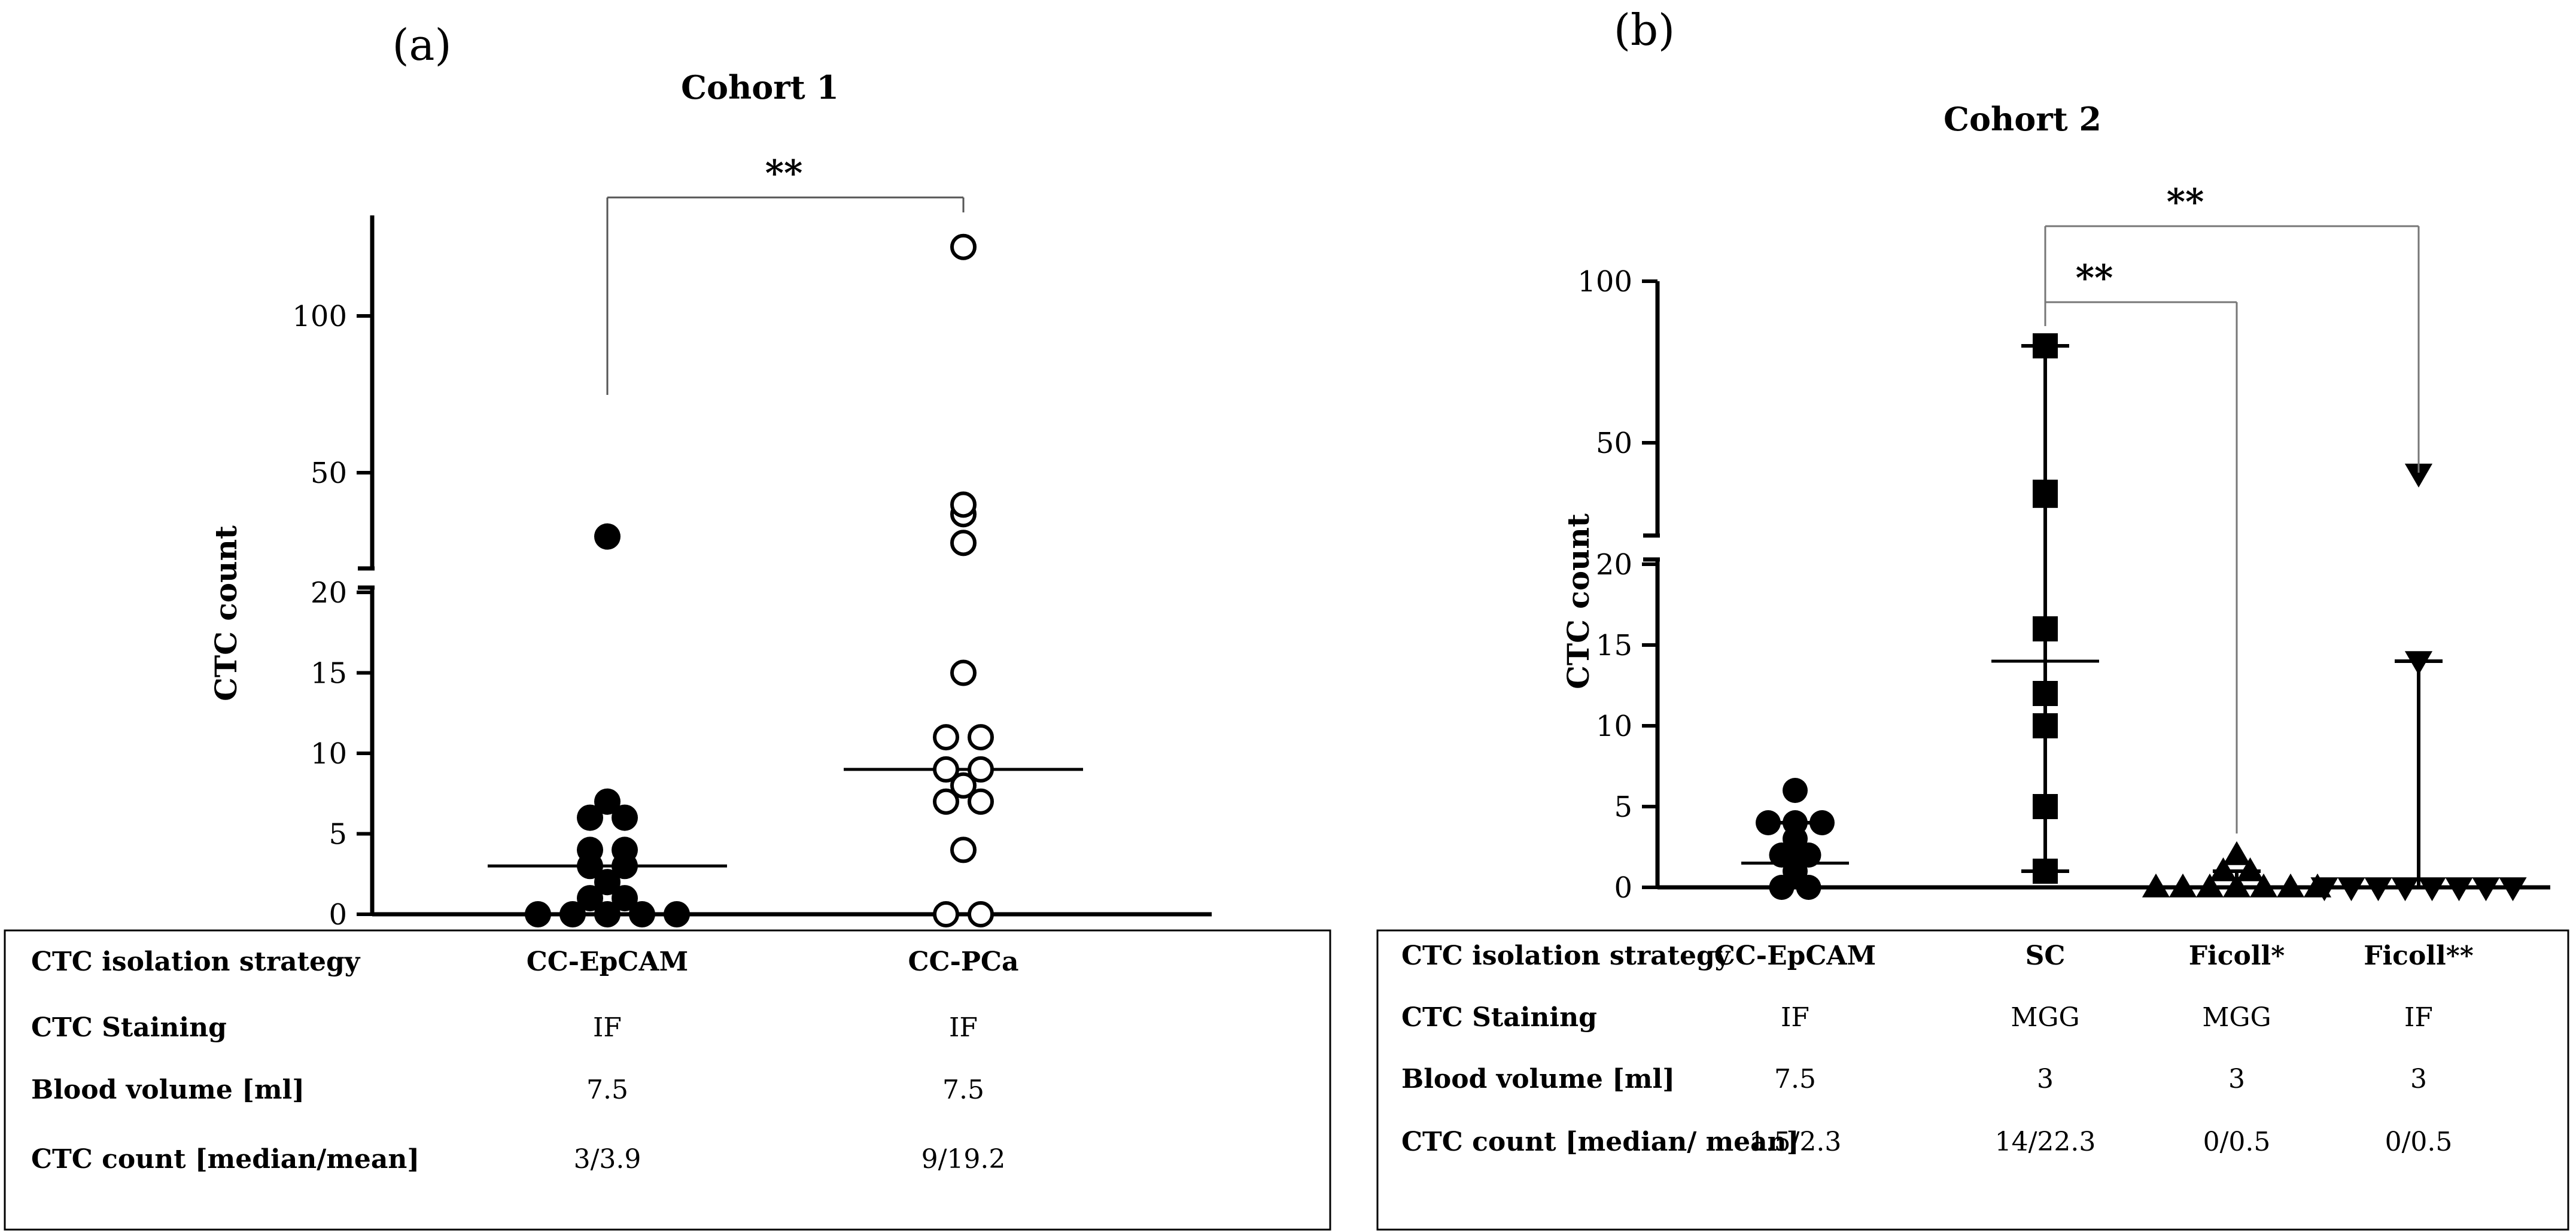 The height and width of the screenshot is (1232, 2576). What do you see at coordinates (2237, 956) in the screenshot?
I see `table-cell: Ficoll*` at bounding box center [2237, 956].